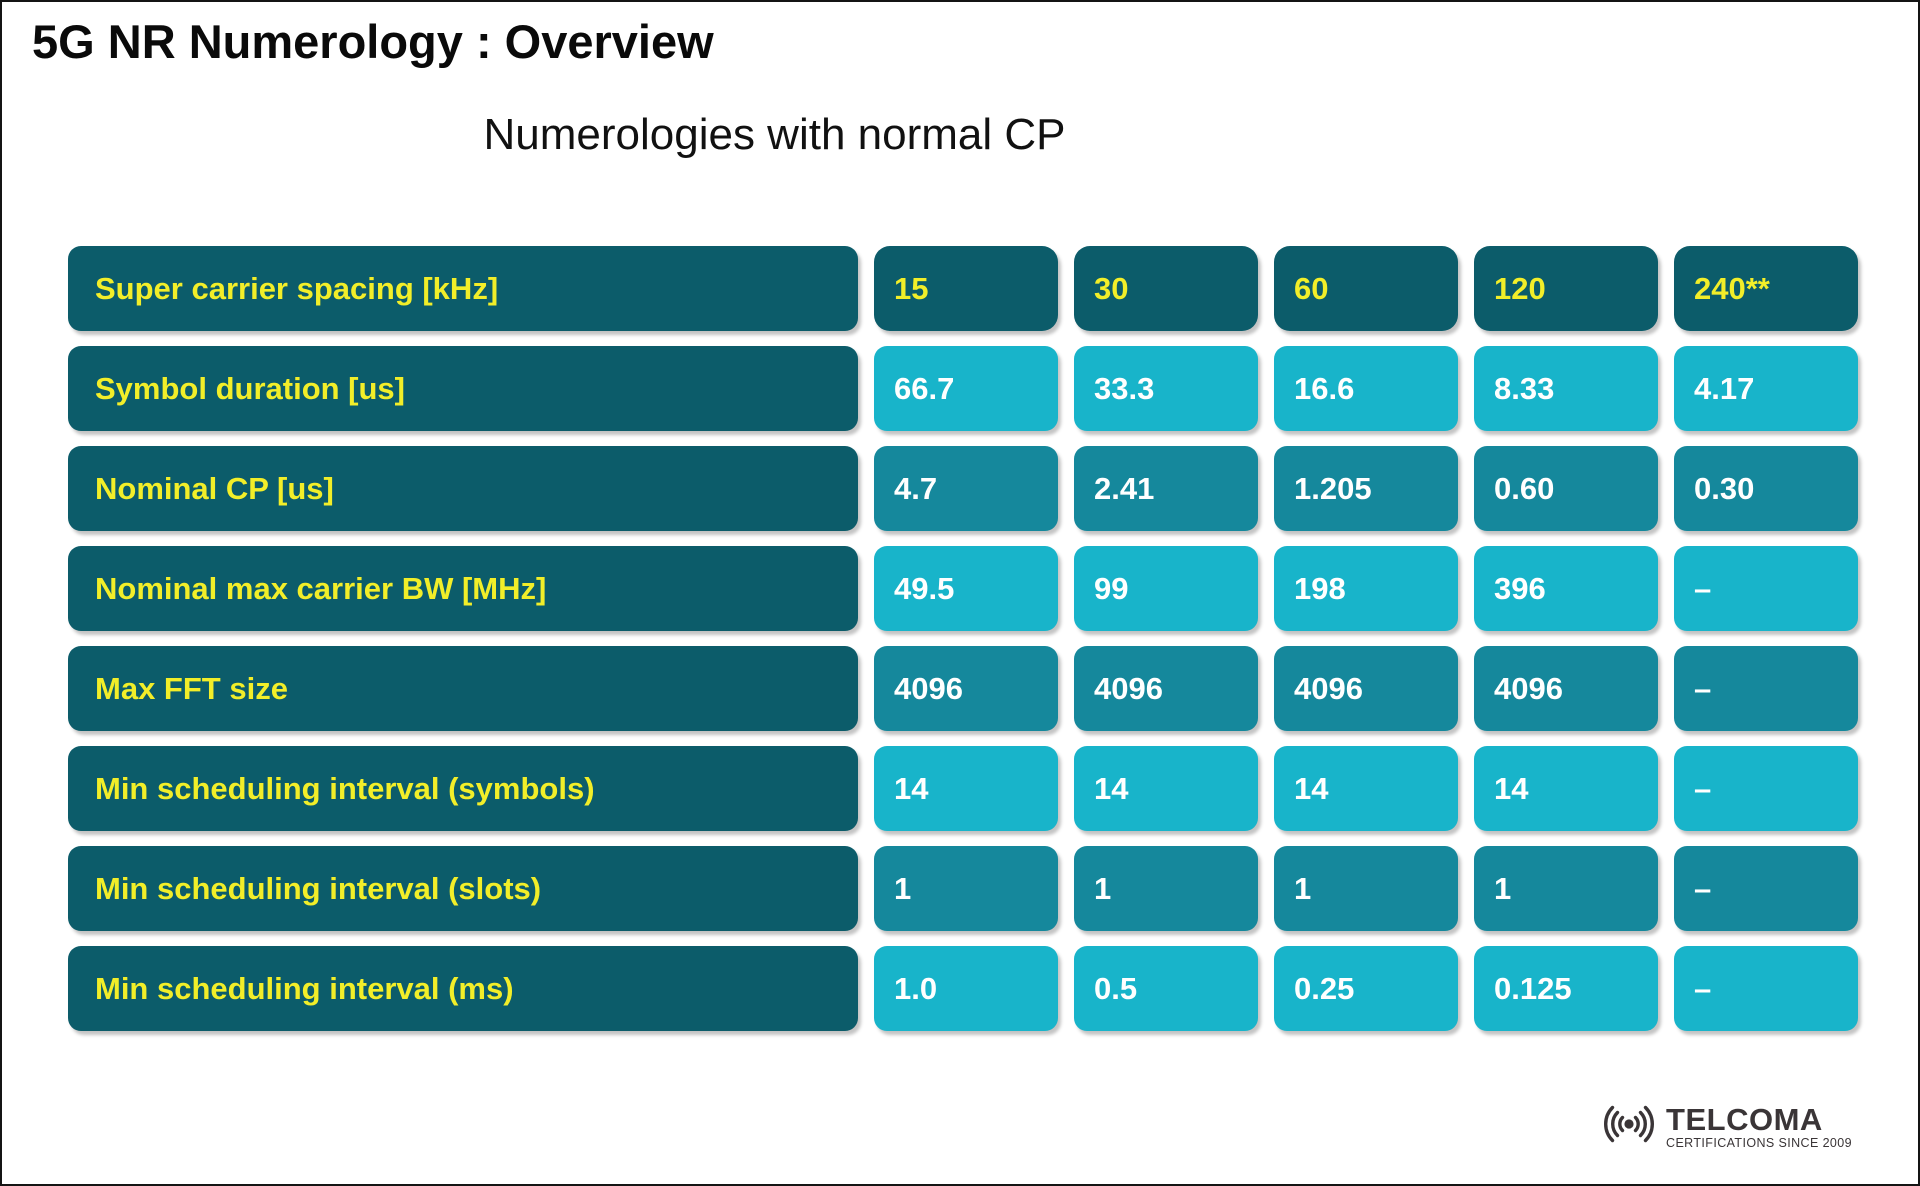 This screenshot has width=1920, height=1186. I want to click on cell-value: 0.25, so click(1366, 988).